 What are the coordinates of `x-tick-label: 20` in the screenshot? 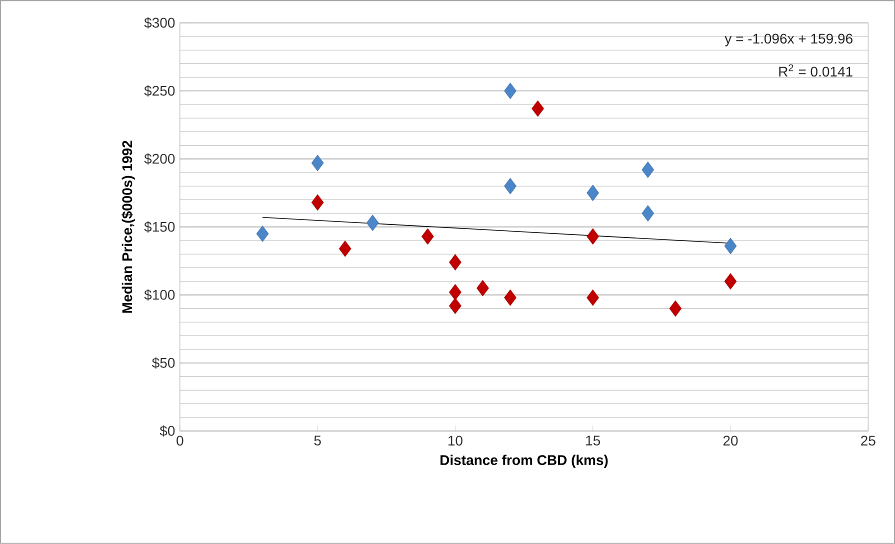 It's located at (730, 441).